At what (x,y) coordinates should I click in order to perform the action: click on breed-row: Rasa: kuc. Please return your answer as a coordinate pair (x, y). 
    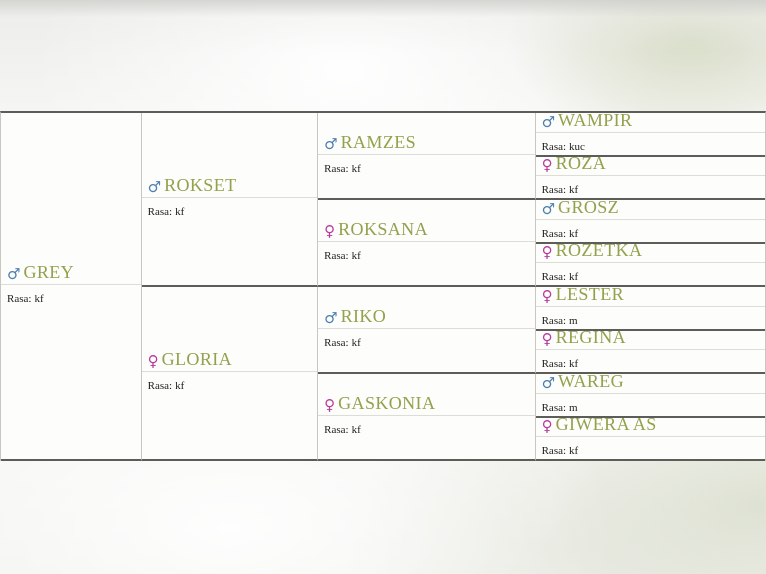
    Looking at the image, I should click on (650, 144).